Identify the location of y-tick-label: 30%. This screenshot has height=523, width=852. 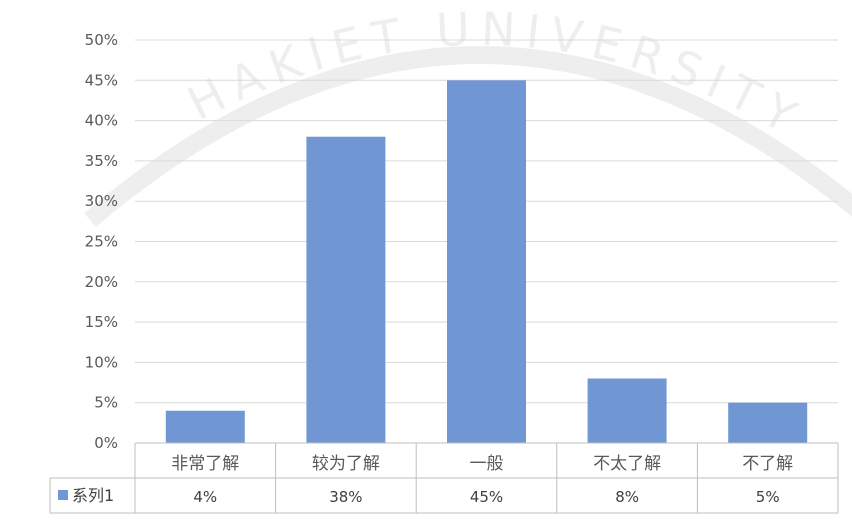
(101, 201).